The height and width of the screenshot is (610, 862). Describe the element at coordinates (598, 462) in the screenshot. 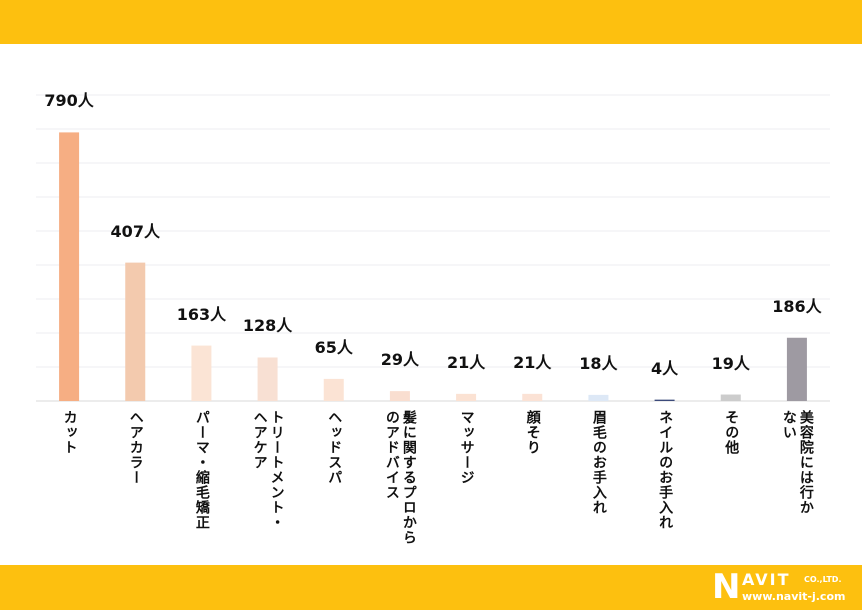

I see `category-label: 眉毛のお手入れ` at that location.